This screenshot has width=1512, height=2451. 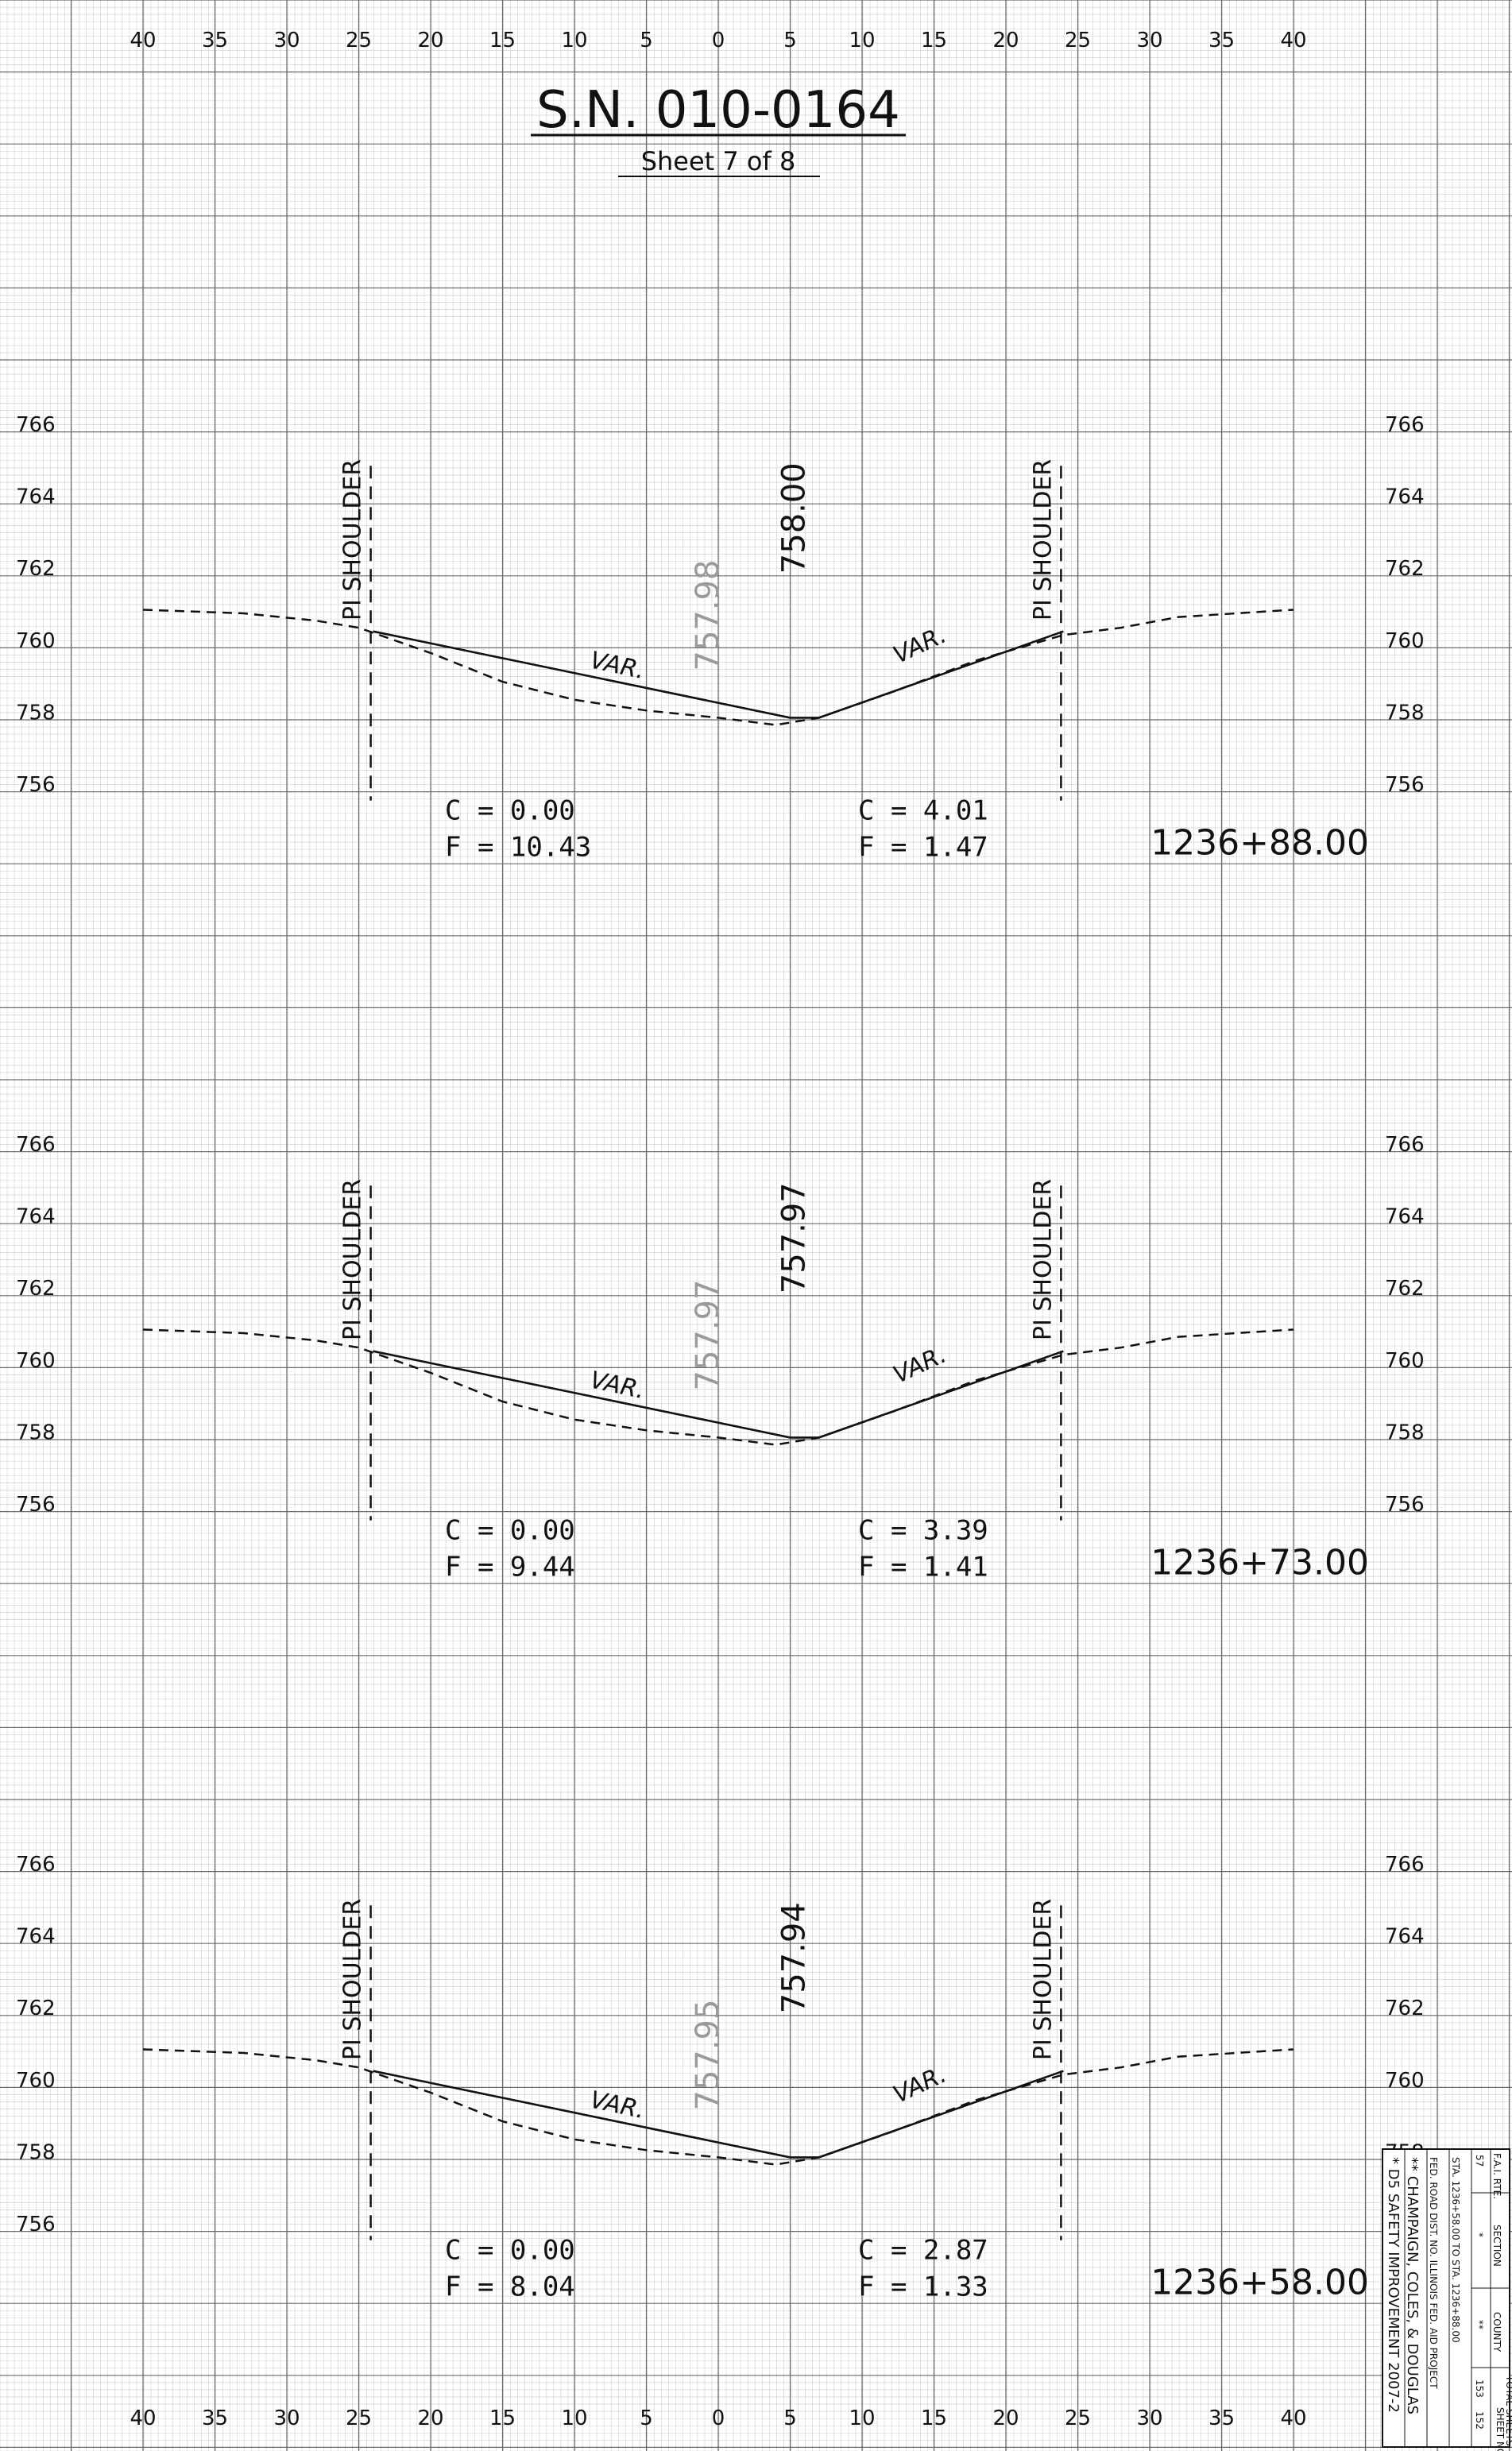 What do you see at coordinates (1412, 2285) in the screenshot?
I see `title-block-note-counties: ** CHAMPAIGN, COLES, & DOUGLAS` at bounding box center [1412, 2285].